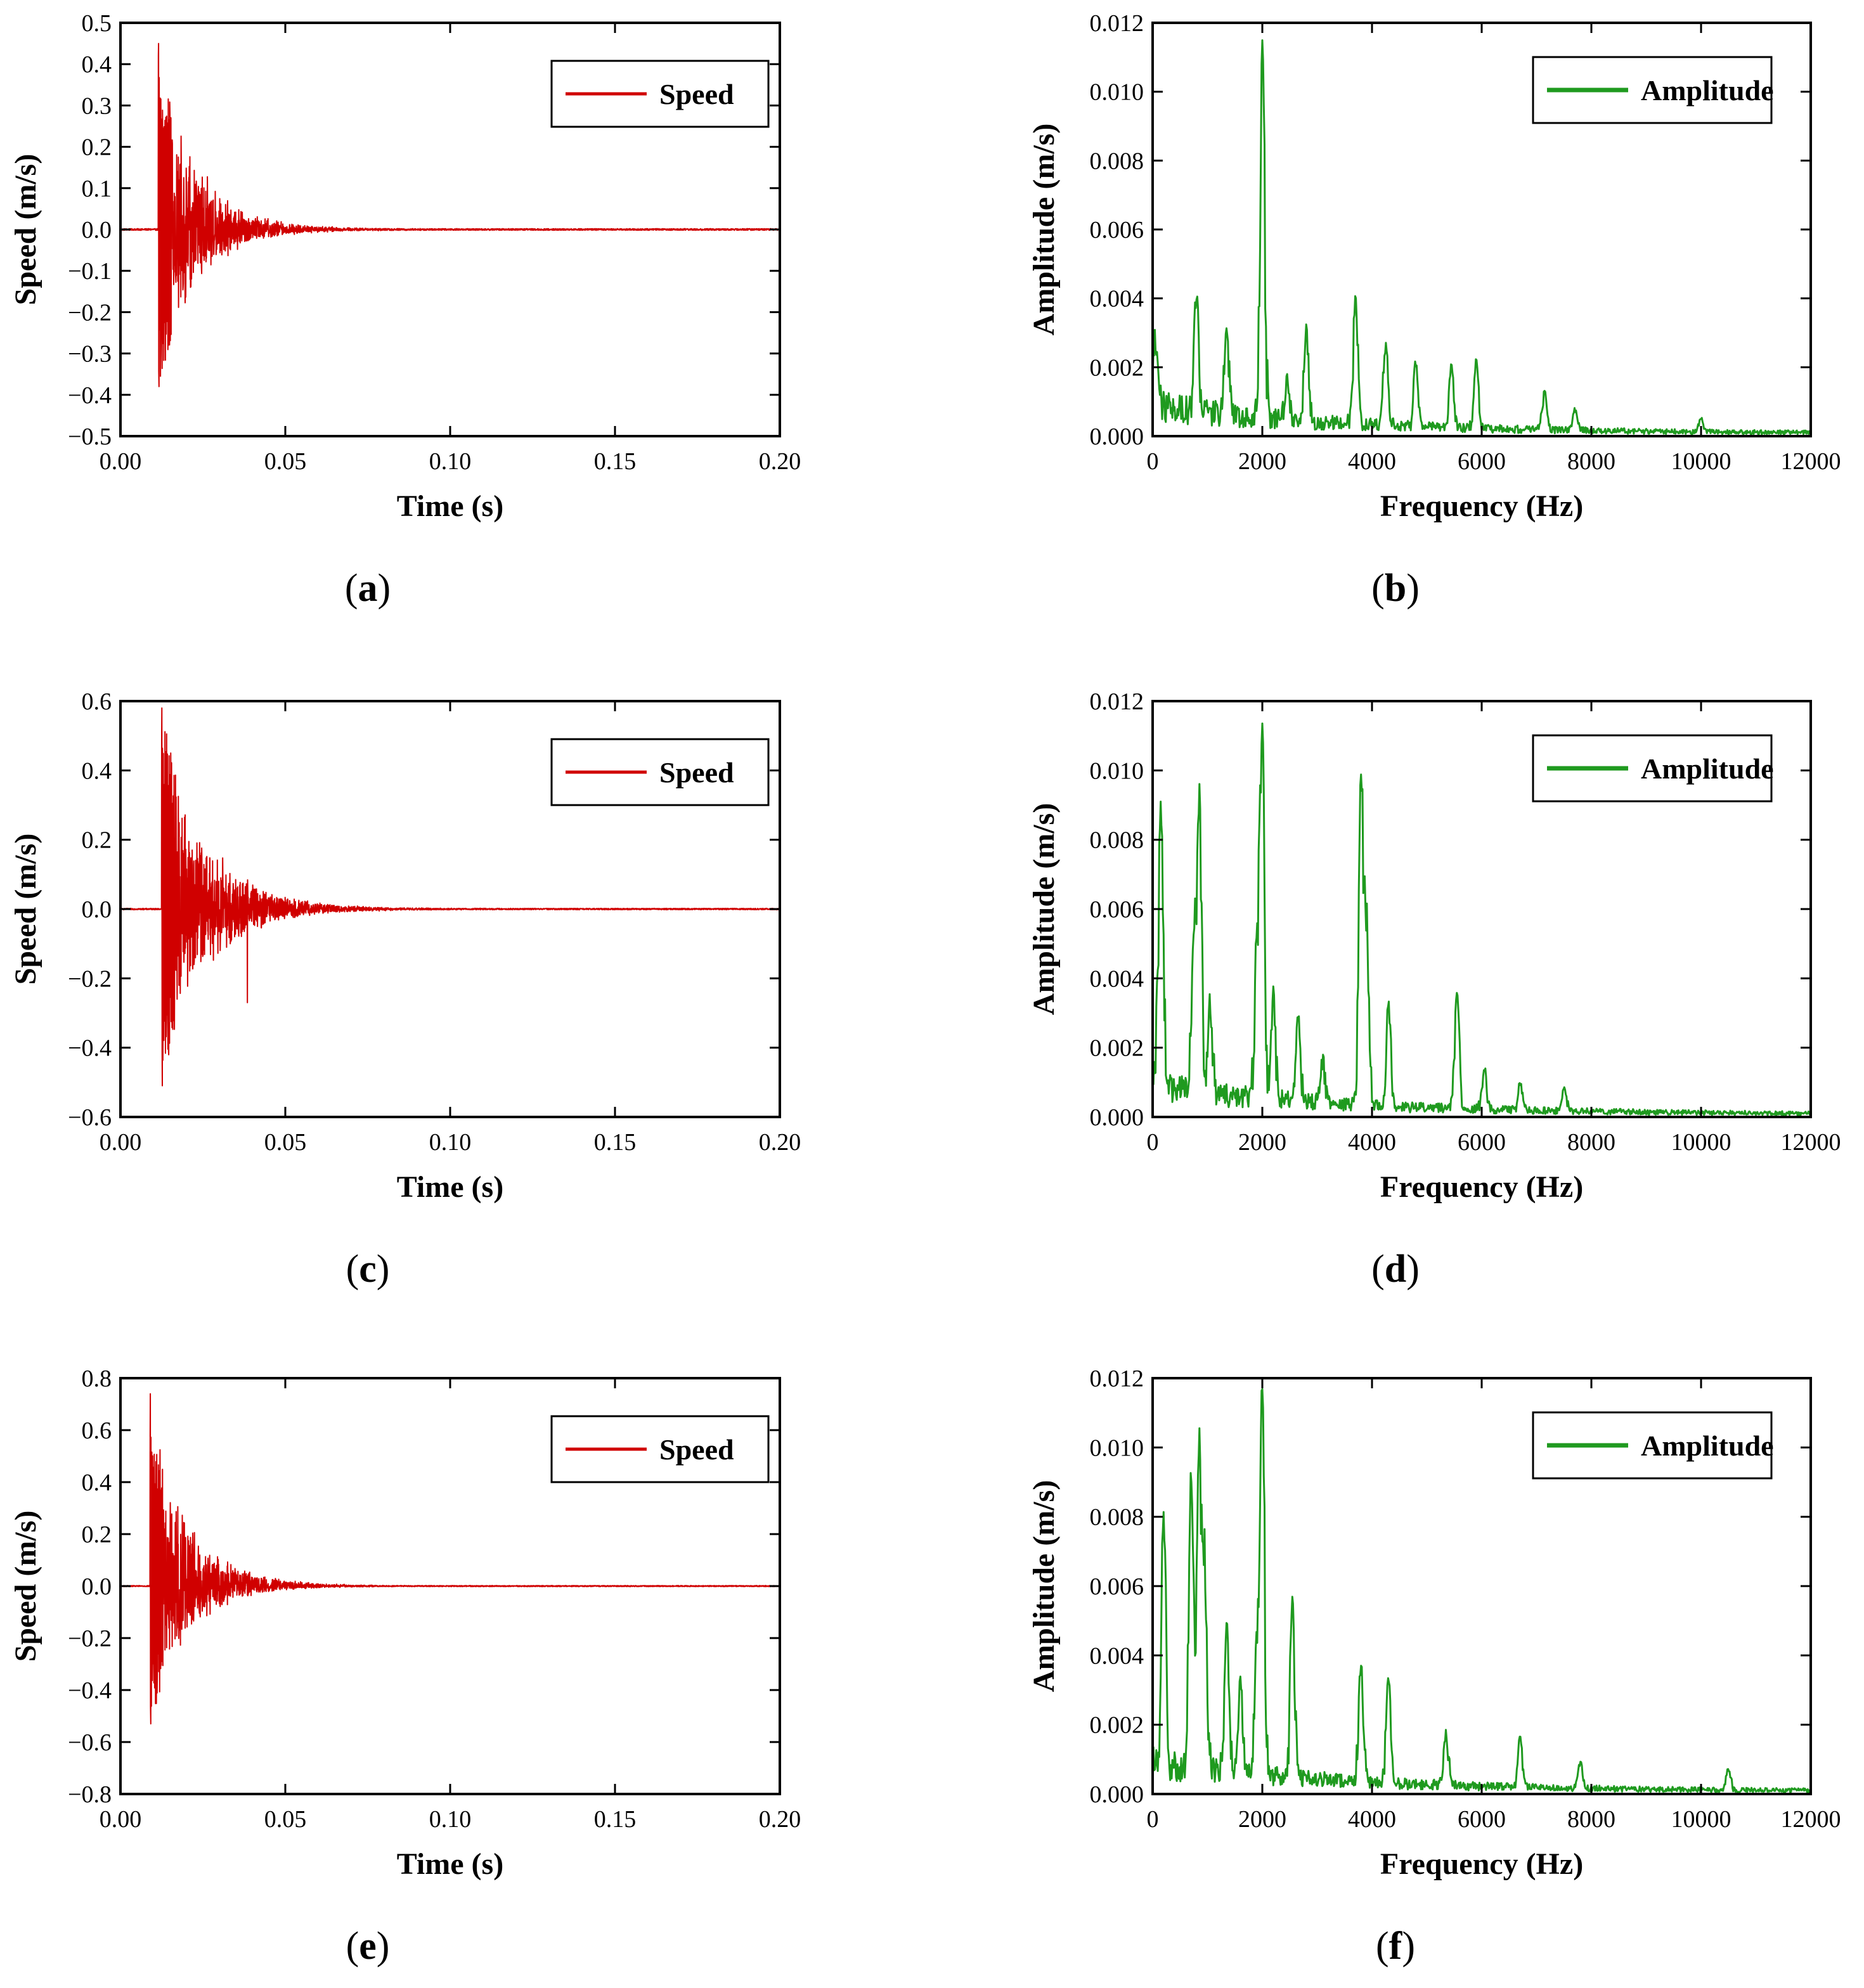 Image resolution: width=1864 pixels, height=1988 pixels. What do you see at coordinates (368, 1269) in the screenshot?
I see `panel-label: (c)` at bounding box center [368, 1269].